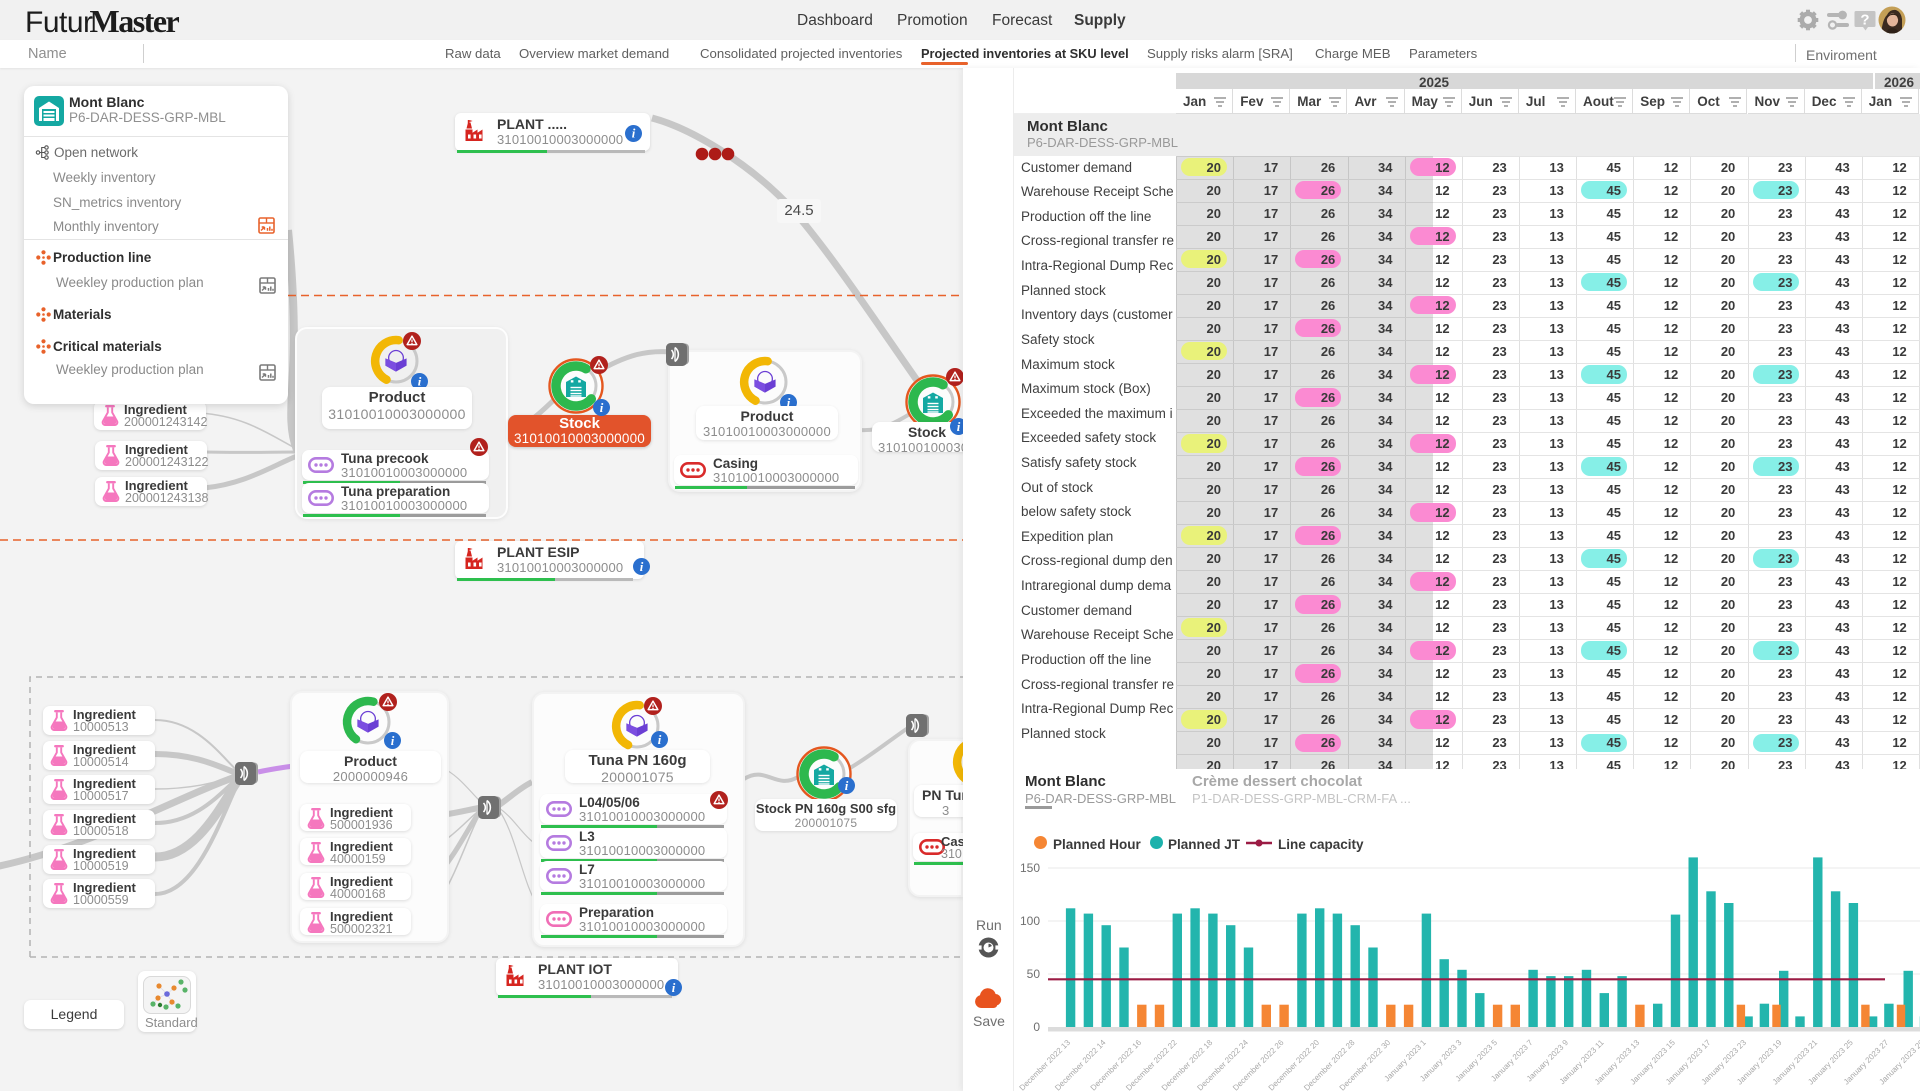 This screenshot has height=1091, width=1920. Describe the element at coordinates (1030, 868) in the screenshot. I see `svg-text: 150` at that location.